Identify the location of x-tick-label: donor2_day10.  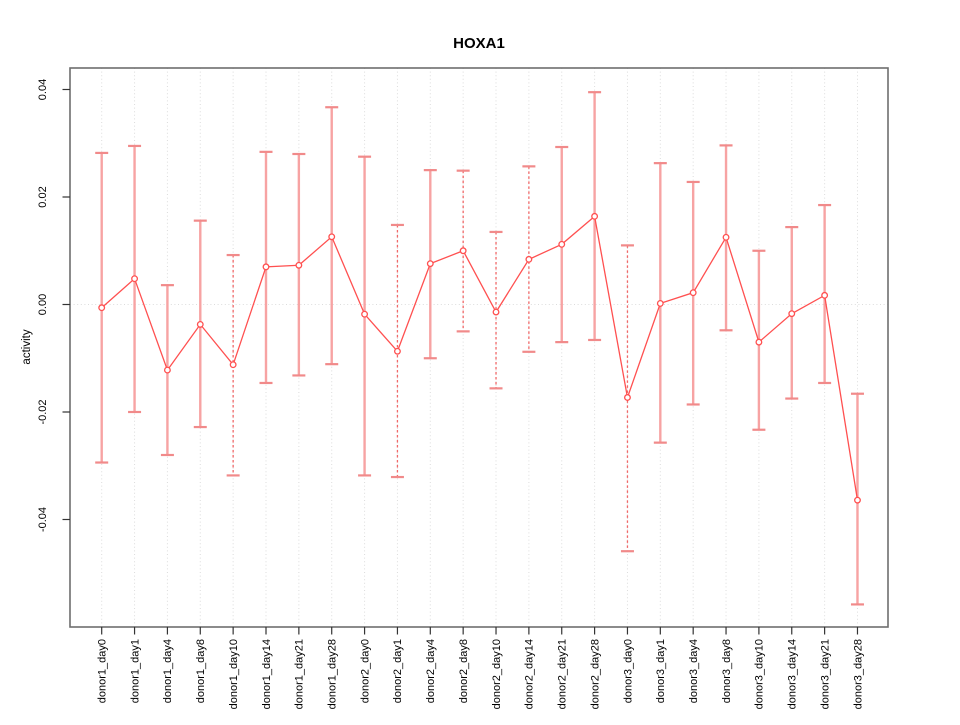
(497, 674).